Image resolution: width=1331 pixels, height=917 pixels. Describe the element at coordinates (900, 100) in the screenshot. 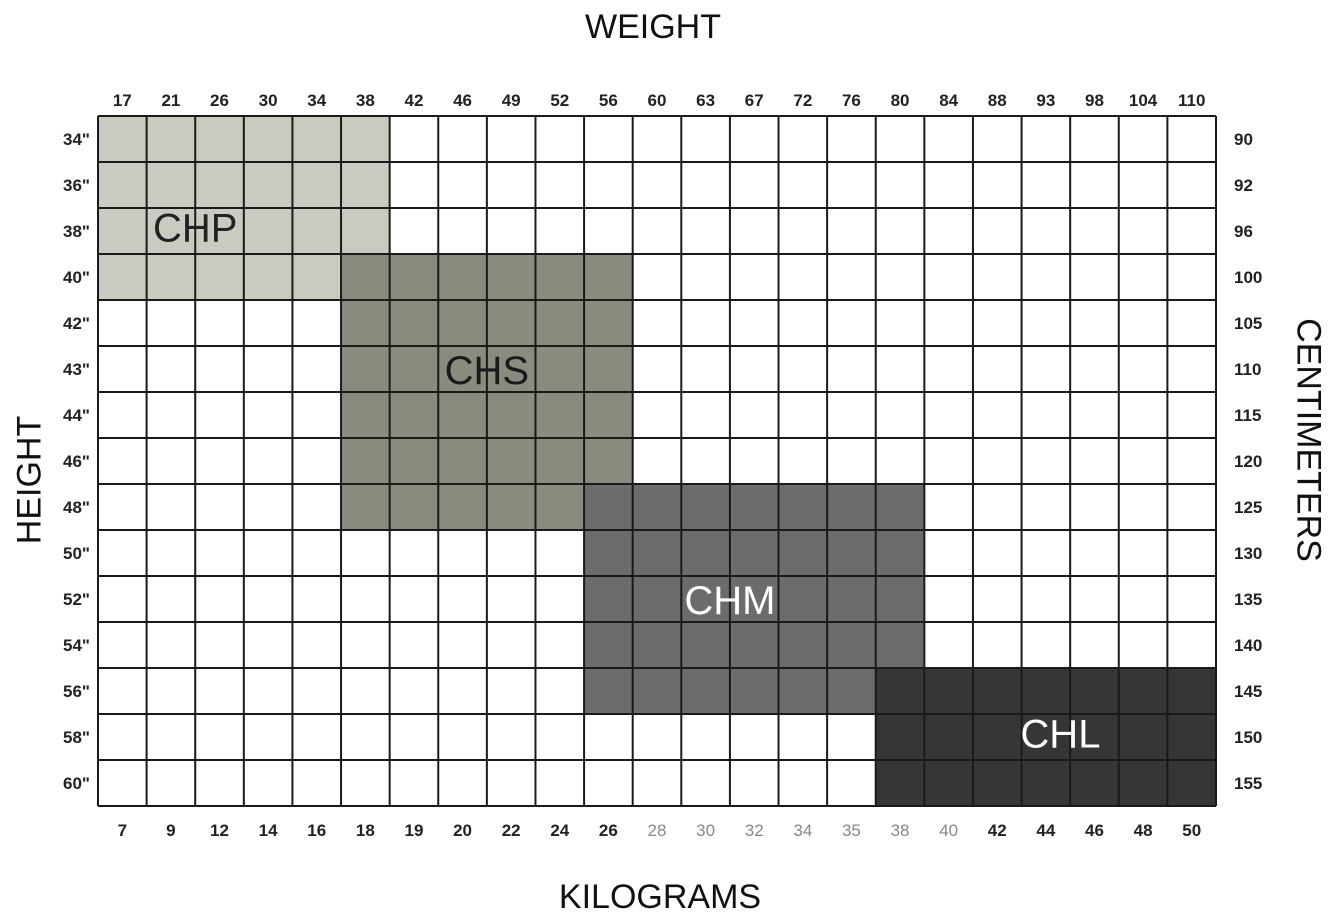

I see `x-top-tick-label: 80` at that location.